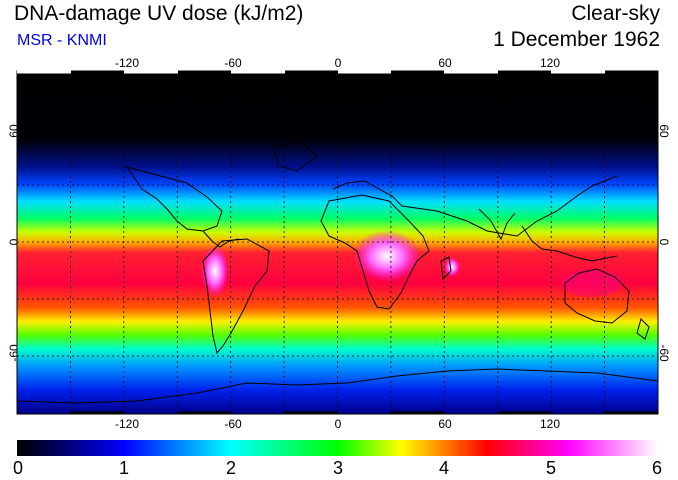 This screenshot has width=678, height=480. I want to click on colorbar-label-4: 4, so click(444, 468).